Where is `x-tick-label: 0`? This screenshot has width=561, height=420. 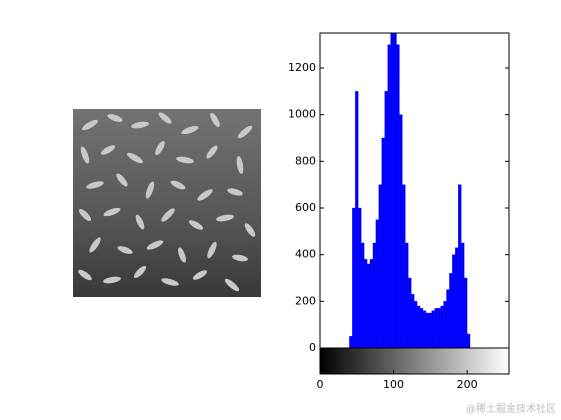
x-tick-label: 0 is located at coordinates (320, 384).